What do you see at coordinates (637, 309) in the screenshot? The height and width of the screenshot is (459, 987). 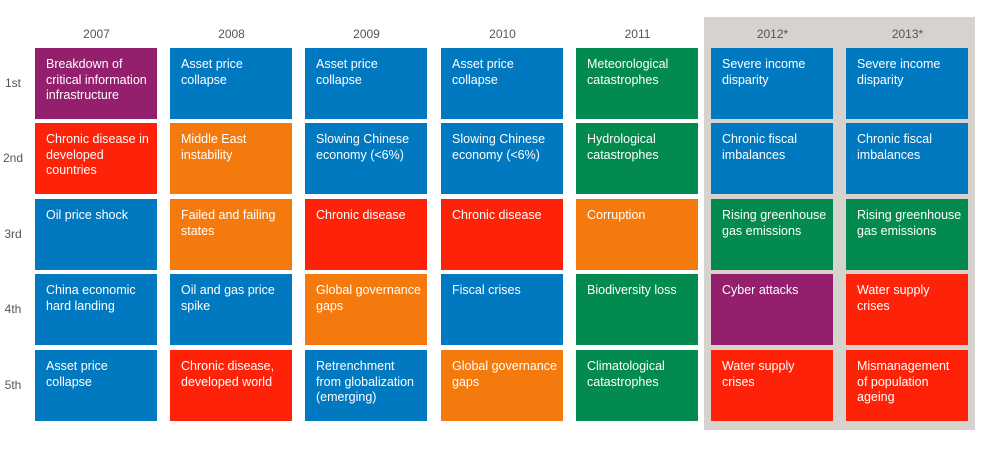 I see `risk-cell: Biodiversity loss` at bounding box center [637, 309].